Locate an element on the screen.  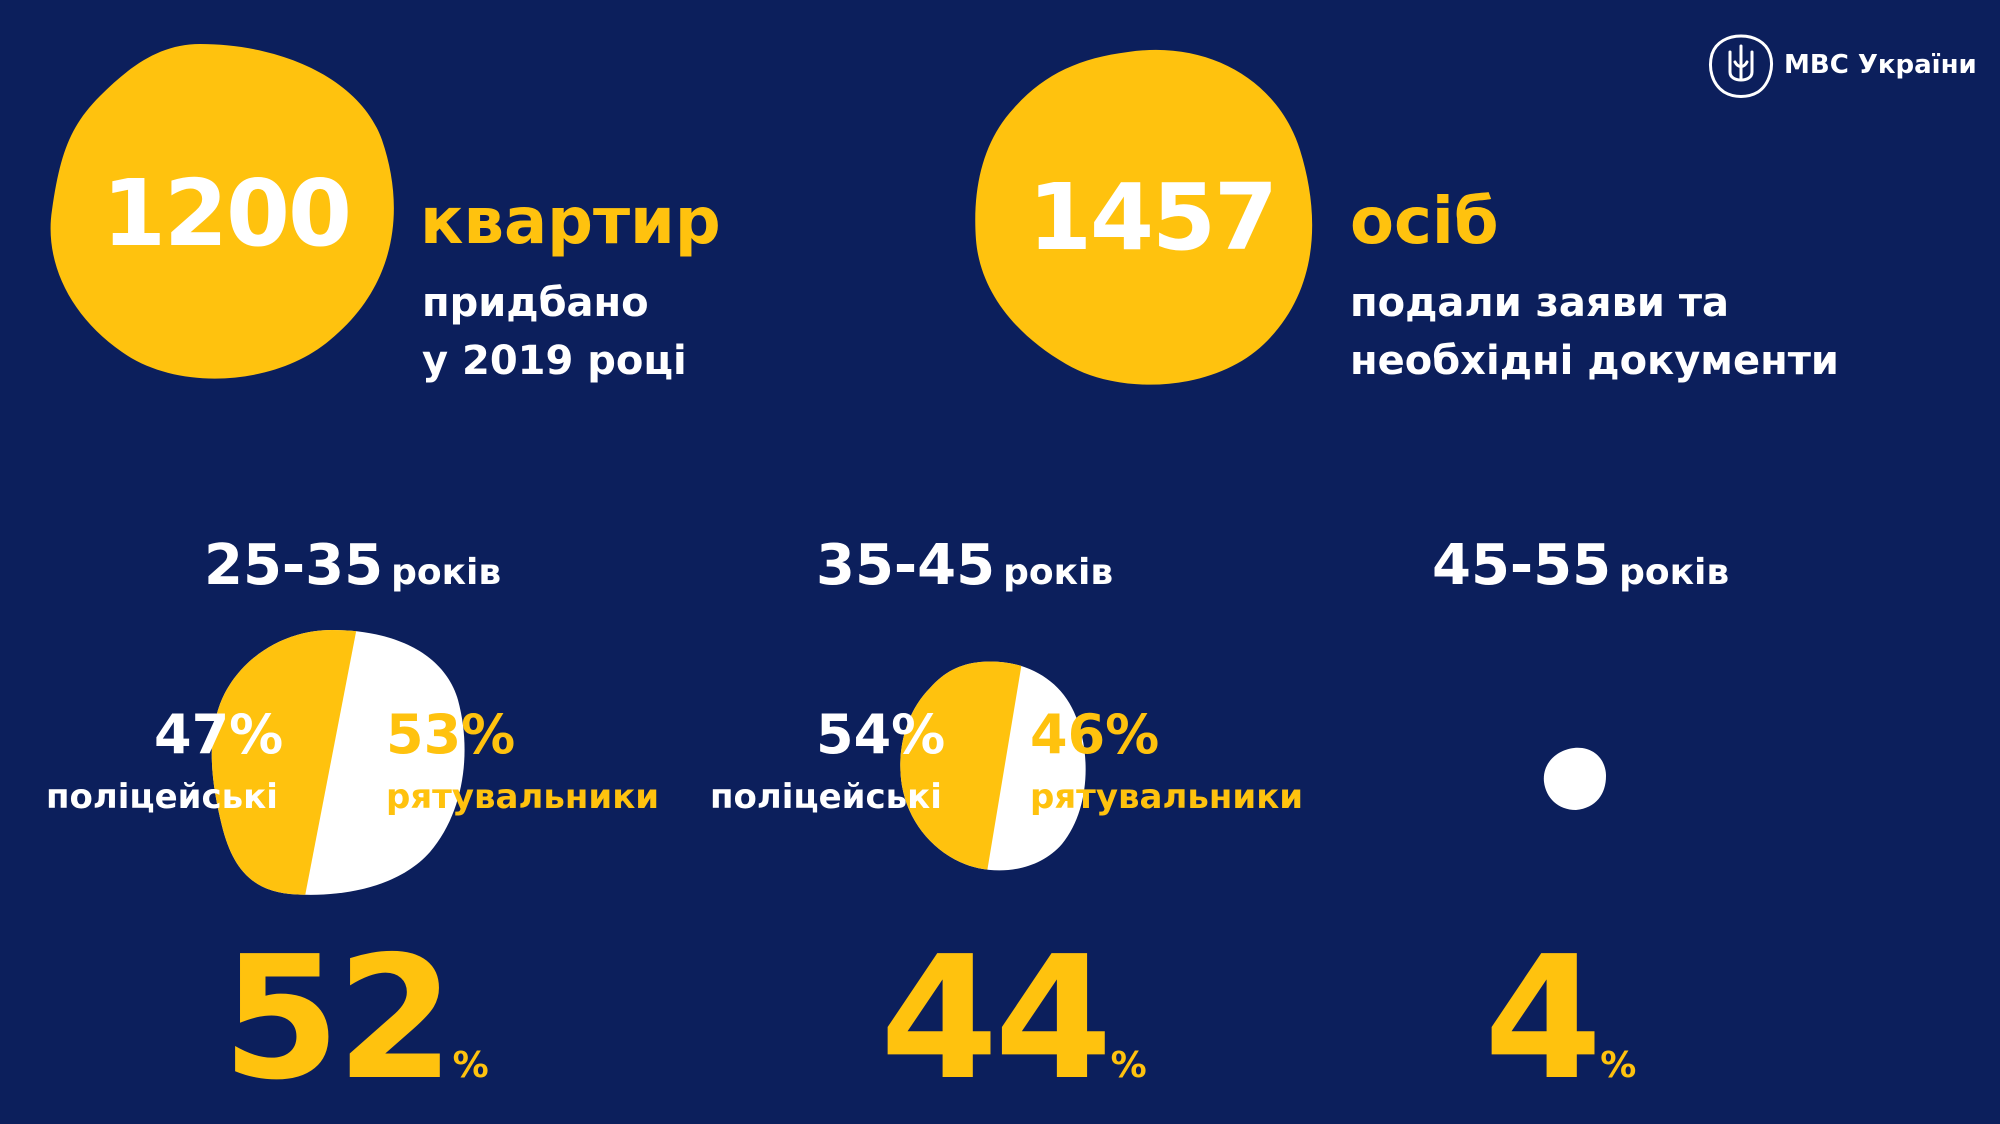
share-35-45-value: 44 is located at coordinates (996, 1019).